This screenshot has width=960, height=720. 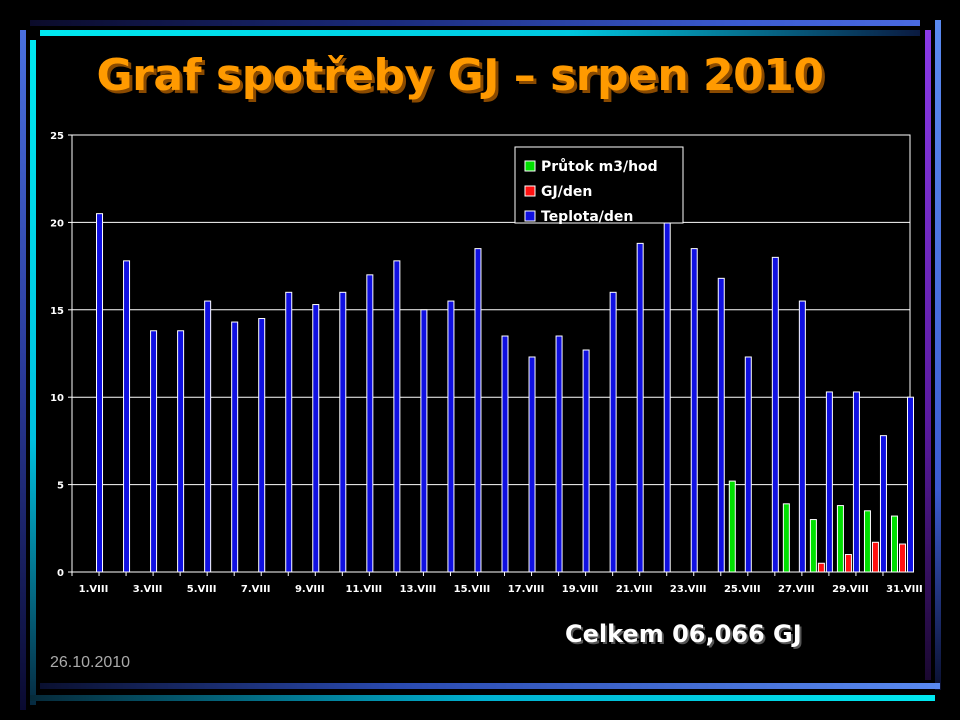 I want to click on y-tick-label: 15, so click(x=57, y=311).